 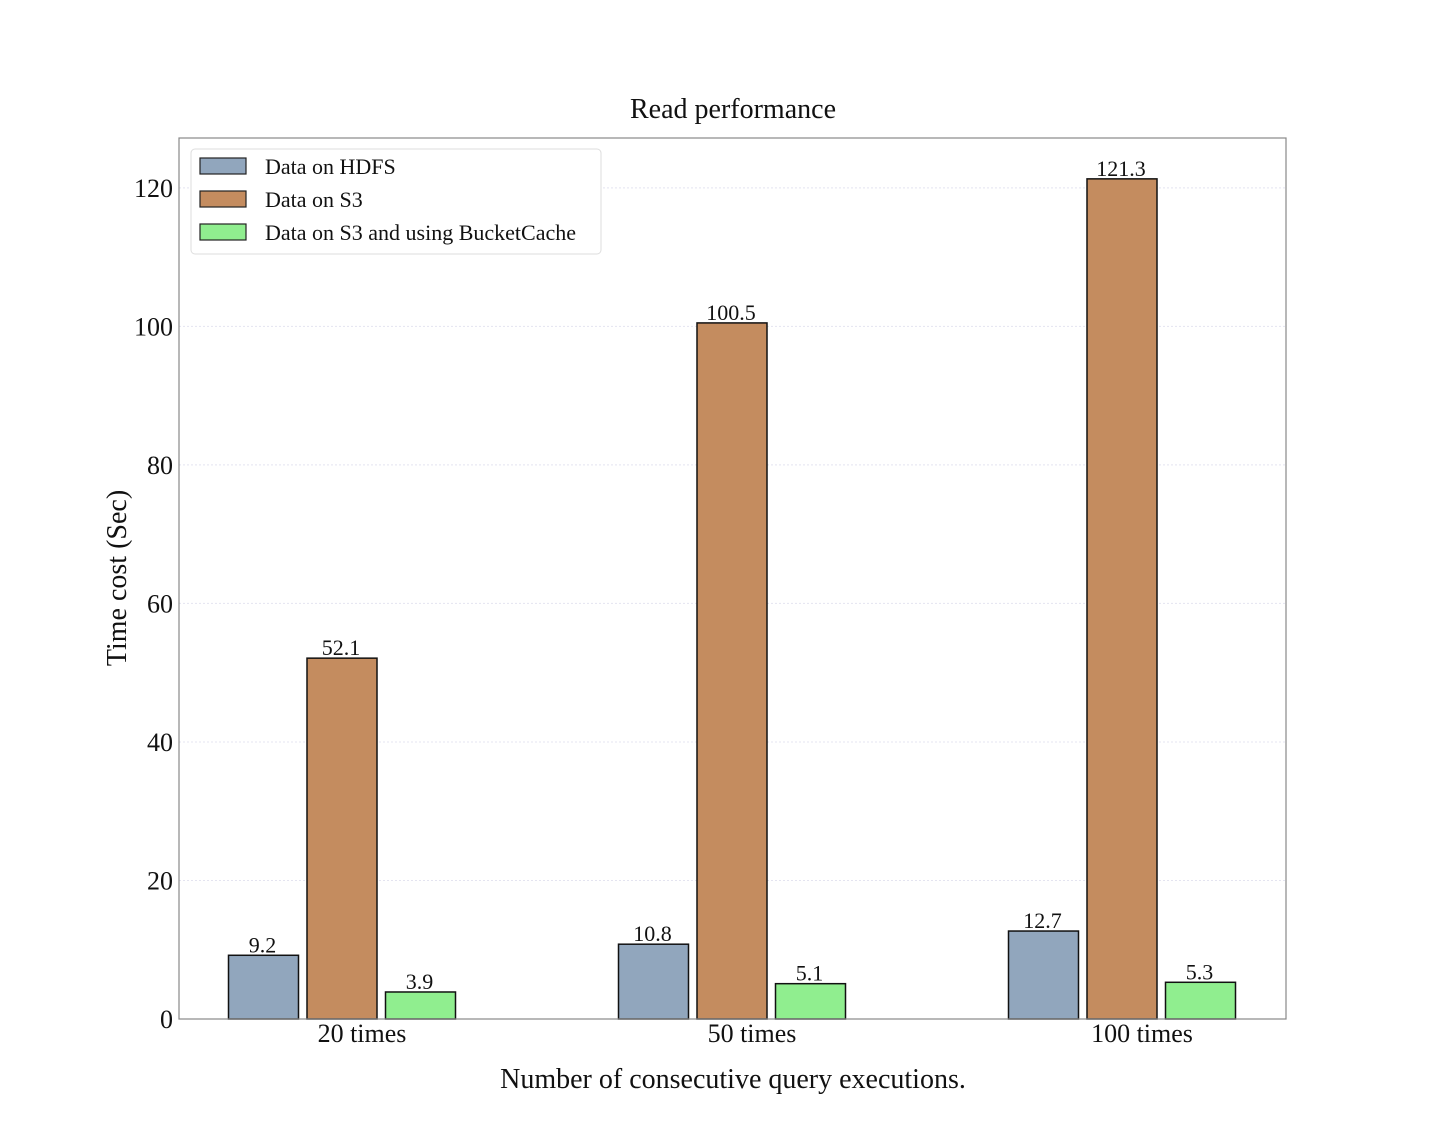 What do you see at coordinates (733, 109) in the screenshot?
I see `chart-title: Read performance` at bounding box center [733, 109].